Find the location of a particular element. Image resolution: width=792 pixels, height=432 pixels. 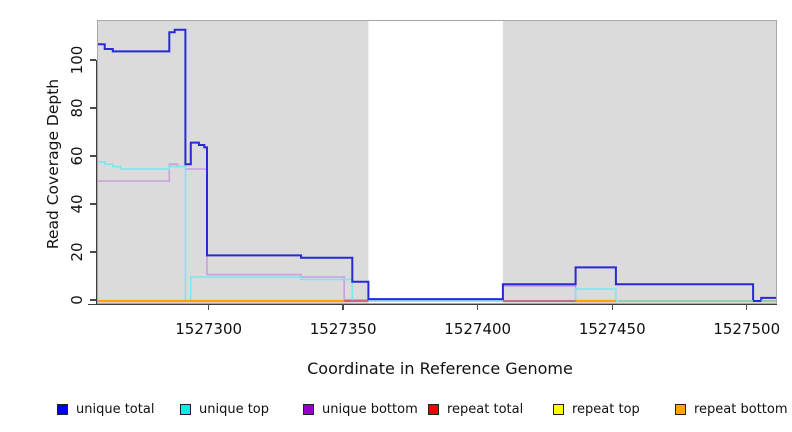

legend-item-repeat-top: repeat top is located at coordinates (596, 409).